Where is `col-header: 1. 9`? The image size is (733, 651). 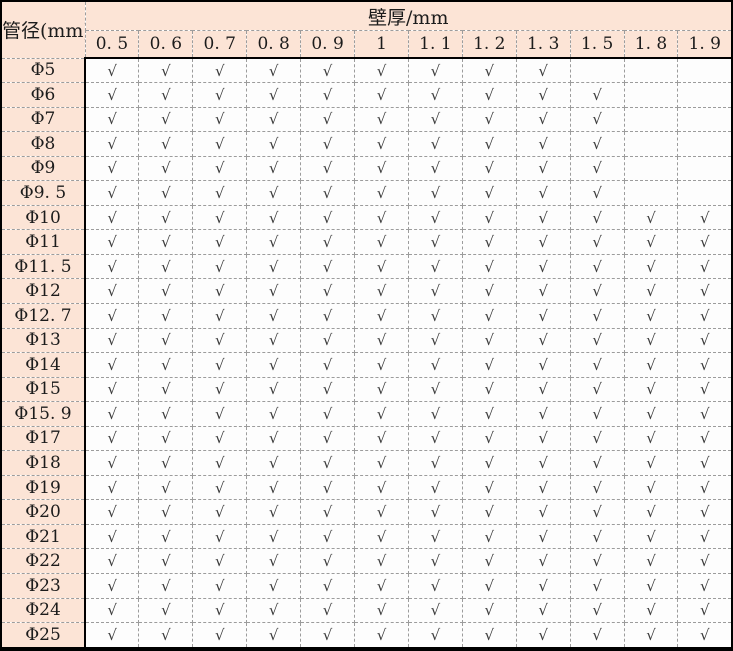 col-header: 1. 9 is located at coordinates (705, 44).